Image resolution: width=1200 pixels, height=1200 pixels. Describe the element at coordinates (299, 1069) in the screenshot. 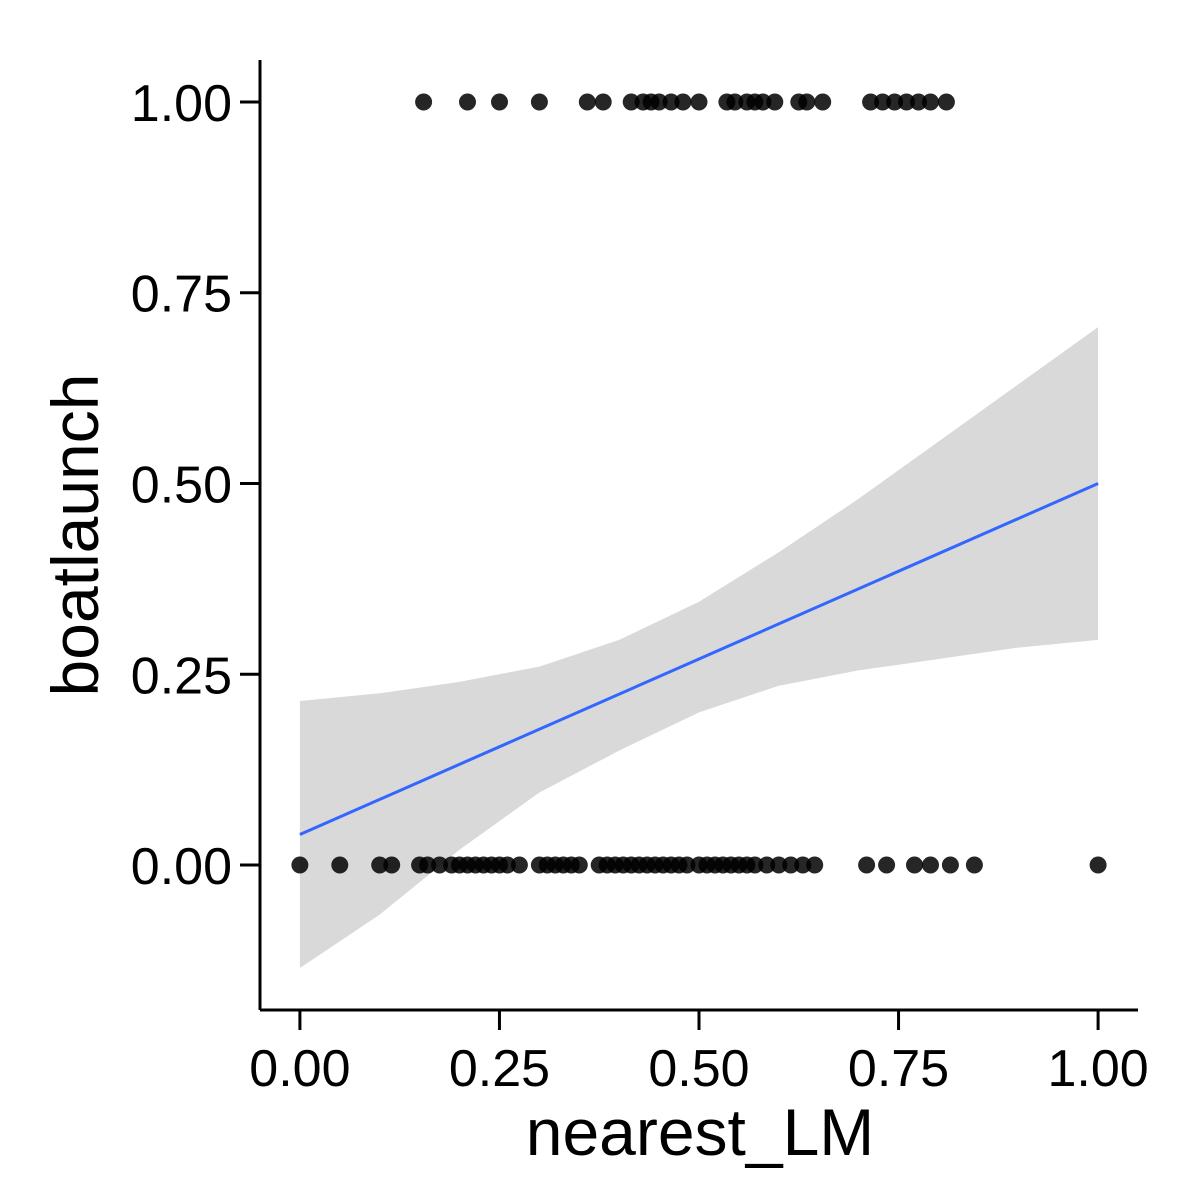

I see `x-tick-label: 0.00` at that location.